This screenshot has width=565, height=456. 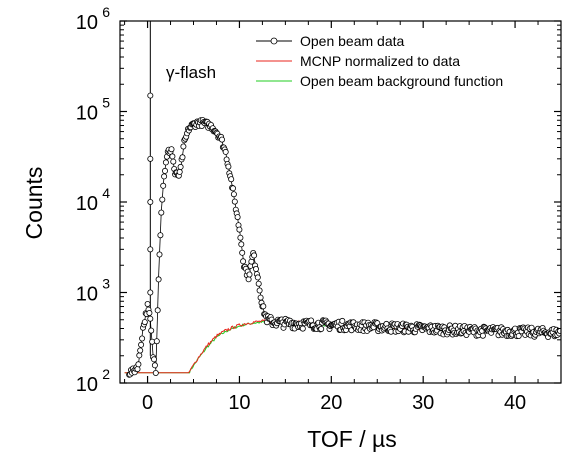 I want to click on x-tick-label: 20, so click(x=331, y=403).